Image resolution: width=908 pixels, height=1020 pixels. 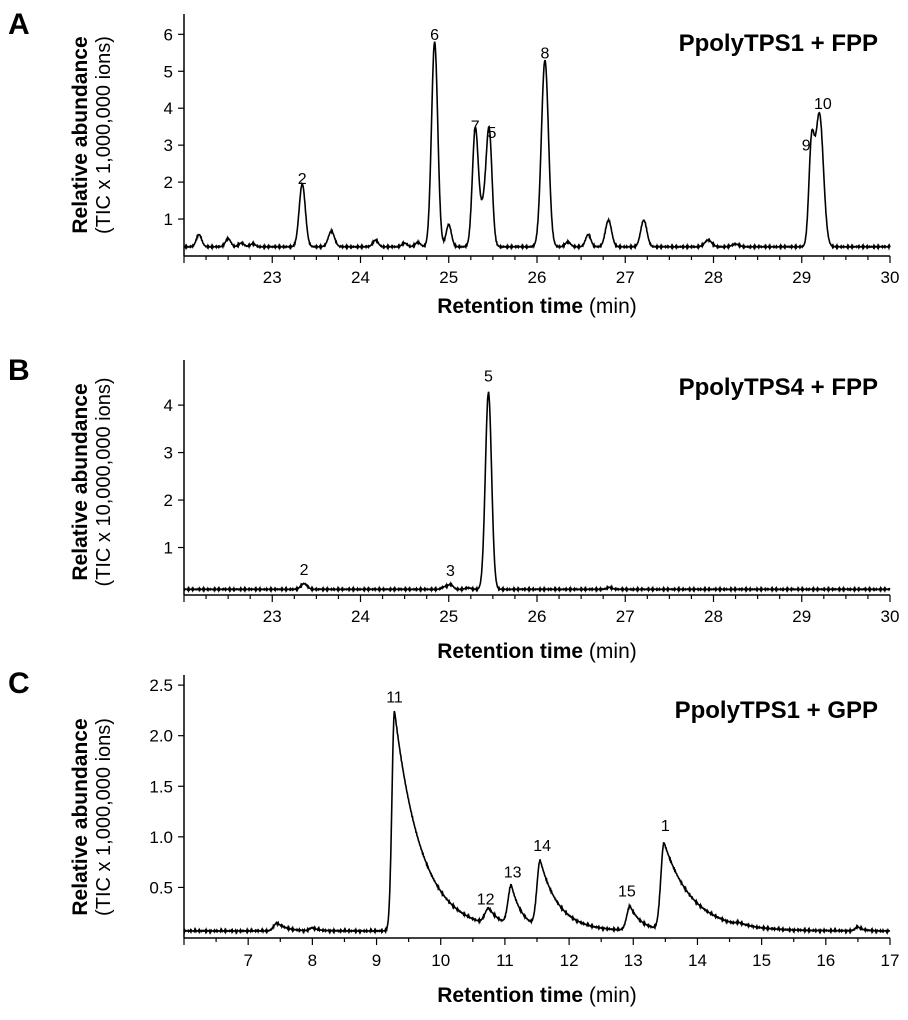 What do you see at coordinates (272, 616) in the screenshot?
I see `panel-b-x-tick-label: 23` at bounding box center [272, 616].